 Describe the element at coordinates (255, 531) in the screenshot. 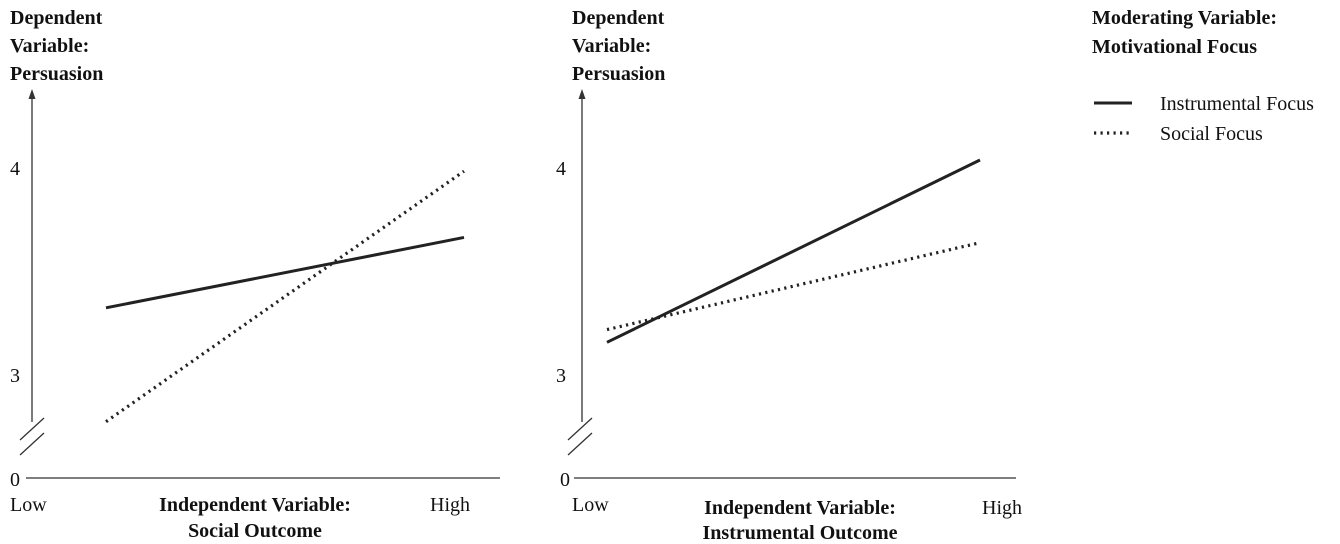

I see `x-axis-label-line-2: Social Outcome` at that location.